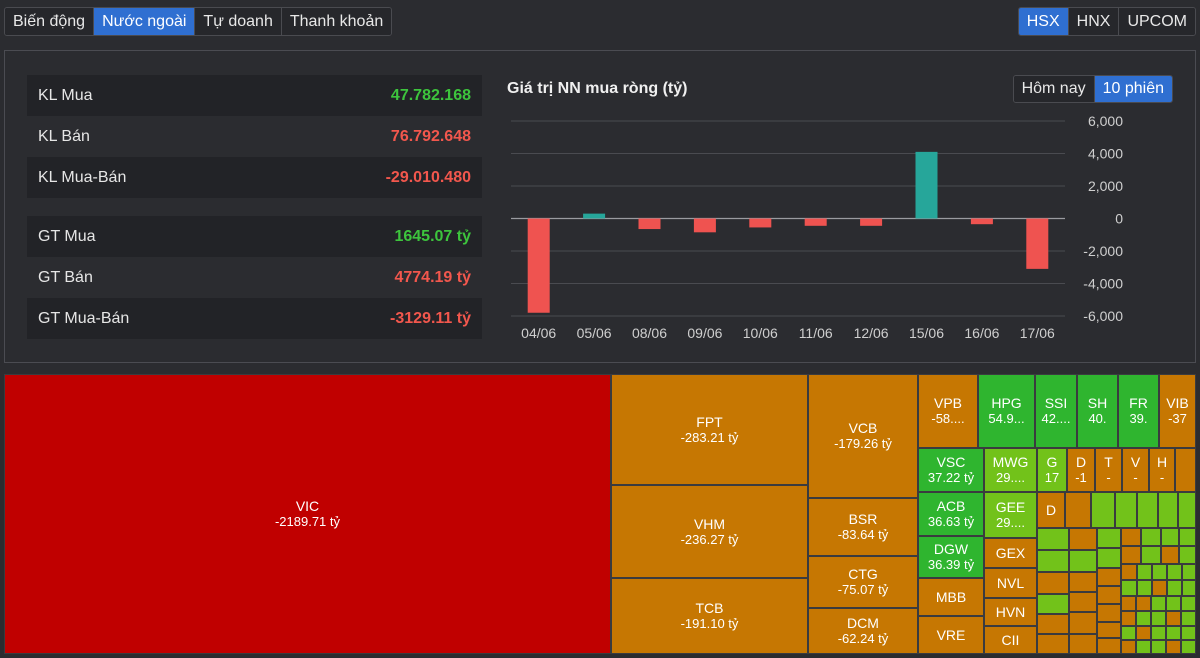 This screenshot has height=658, width=1200. Describe the element at coordinates (336, 21) in the screenshot. I see `tab-thanh-khoan: Thanh khoản` at that location.